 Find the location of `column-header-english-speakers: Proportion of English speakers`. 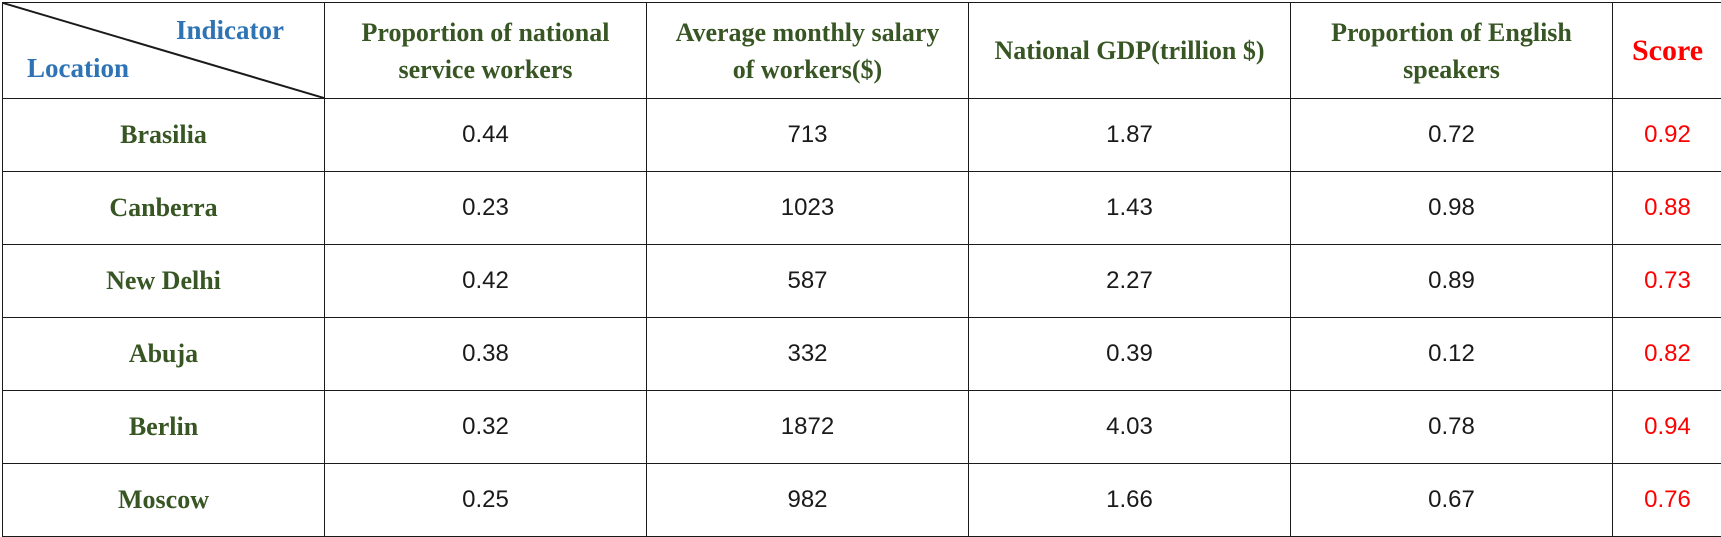

column-header-english-speakers: Proportion of English speakers is located at coordinates (1452, 51).